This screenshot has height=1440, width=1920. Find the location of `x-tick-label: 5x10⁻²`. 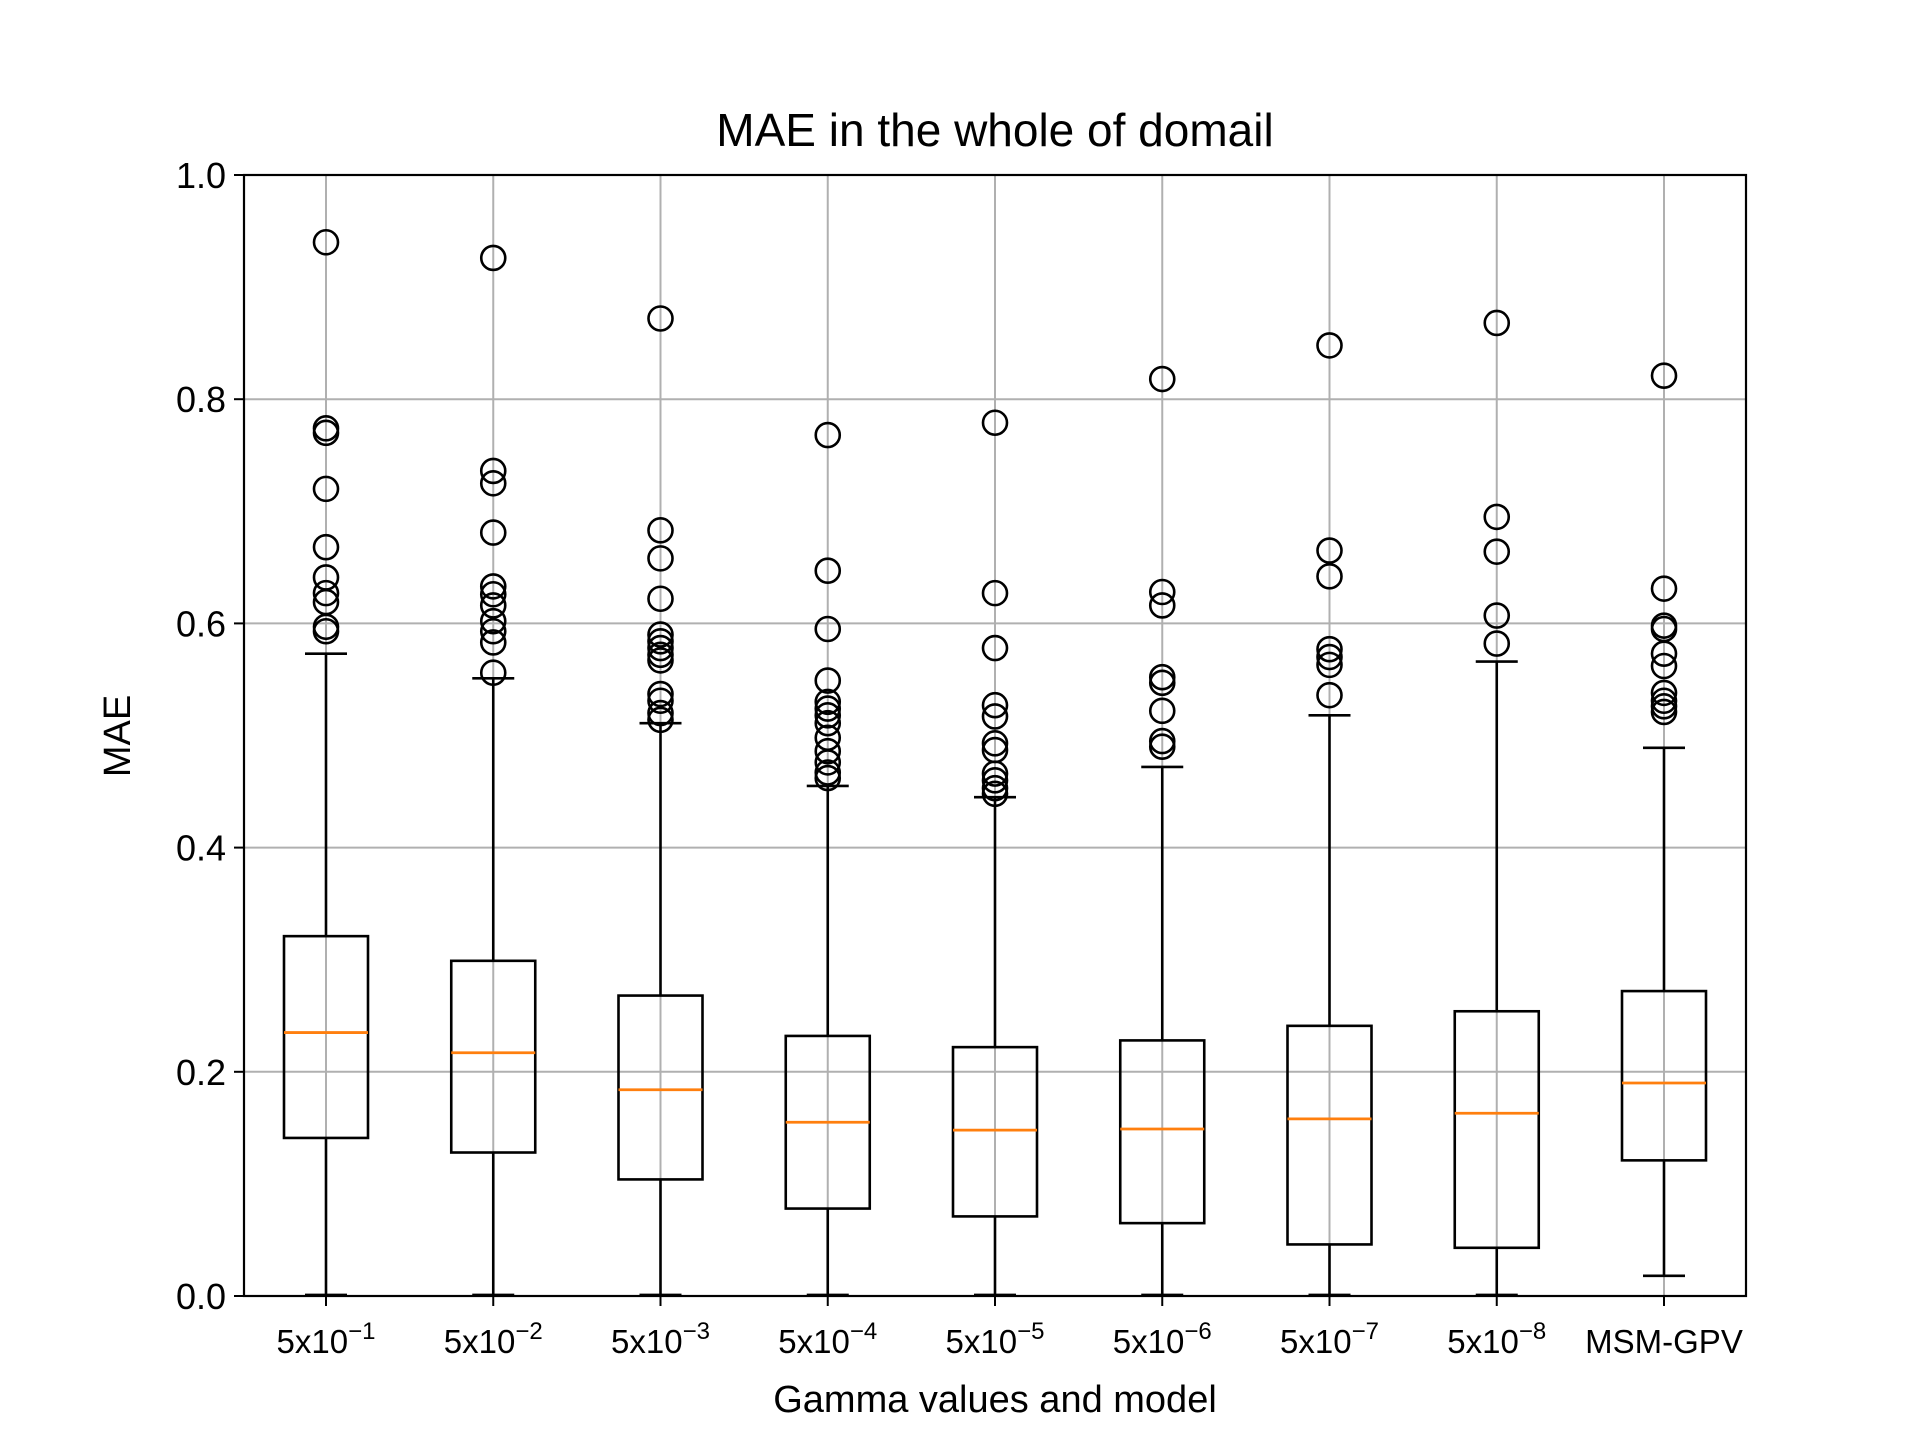

x-tick-label: 5x10⁻² is located at coordinates (493, 1339).